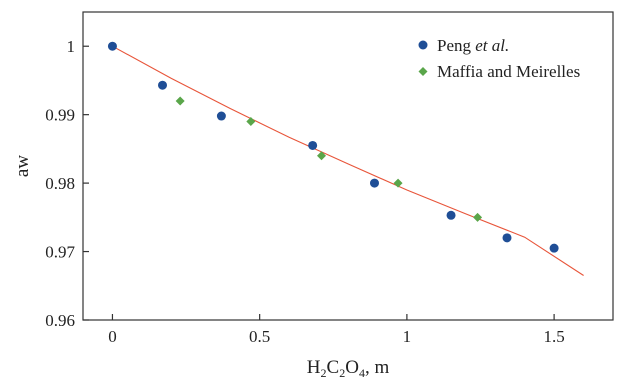 Image resolution: width=623 pixels, height=382 pixels. Describe the element at coordinates (407, 336) in the screenshot. I see `x-tick-label: 1` at that location.